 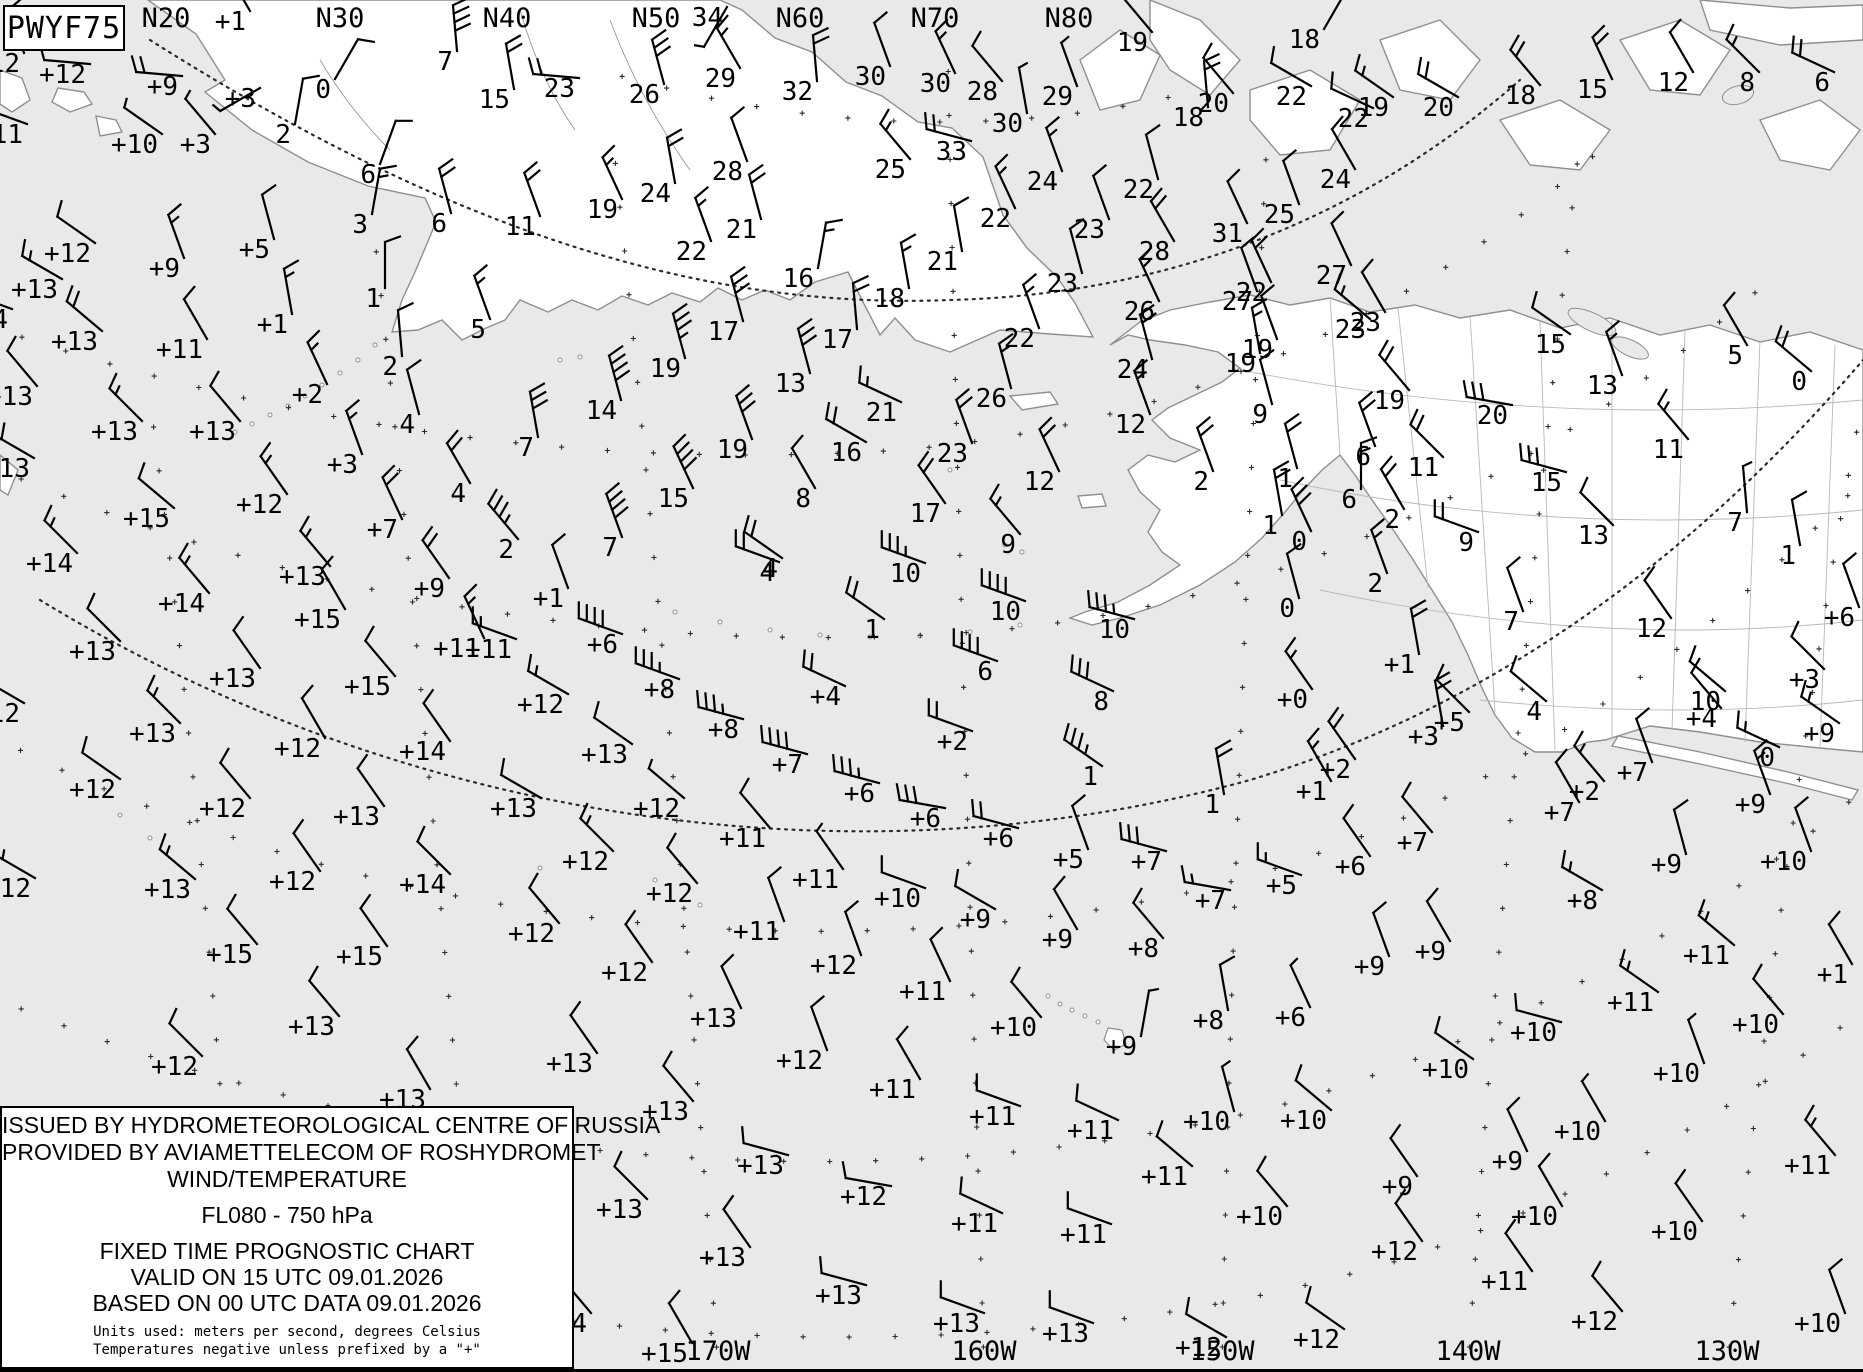 I want to click on station-temperature: 0, so click(x=1799, y=382).